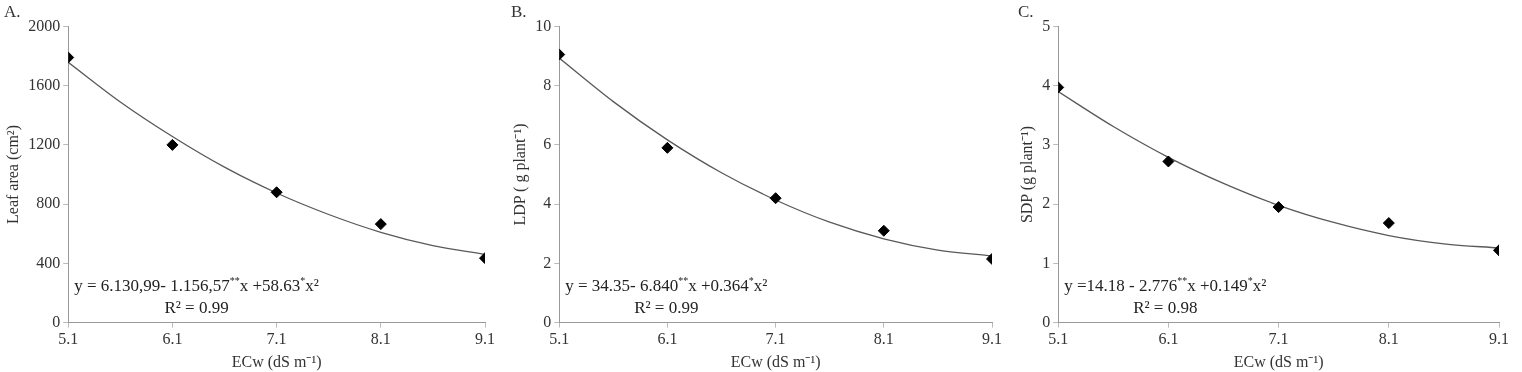 The image size is (1522, 372). What do you see at coordinates (196, 285) in the screenshot?
I see `annotation: y = 6.130,99- 1.156,57$^{**}$x +58.63$^{*}$x²` at bounding box center [196, 285].